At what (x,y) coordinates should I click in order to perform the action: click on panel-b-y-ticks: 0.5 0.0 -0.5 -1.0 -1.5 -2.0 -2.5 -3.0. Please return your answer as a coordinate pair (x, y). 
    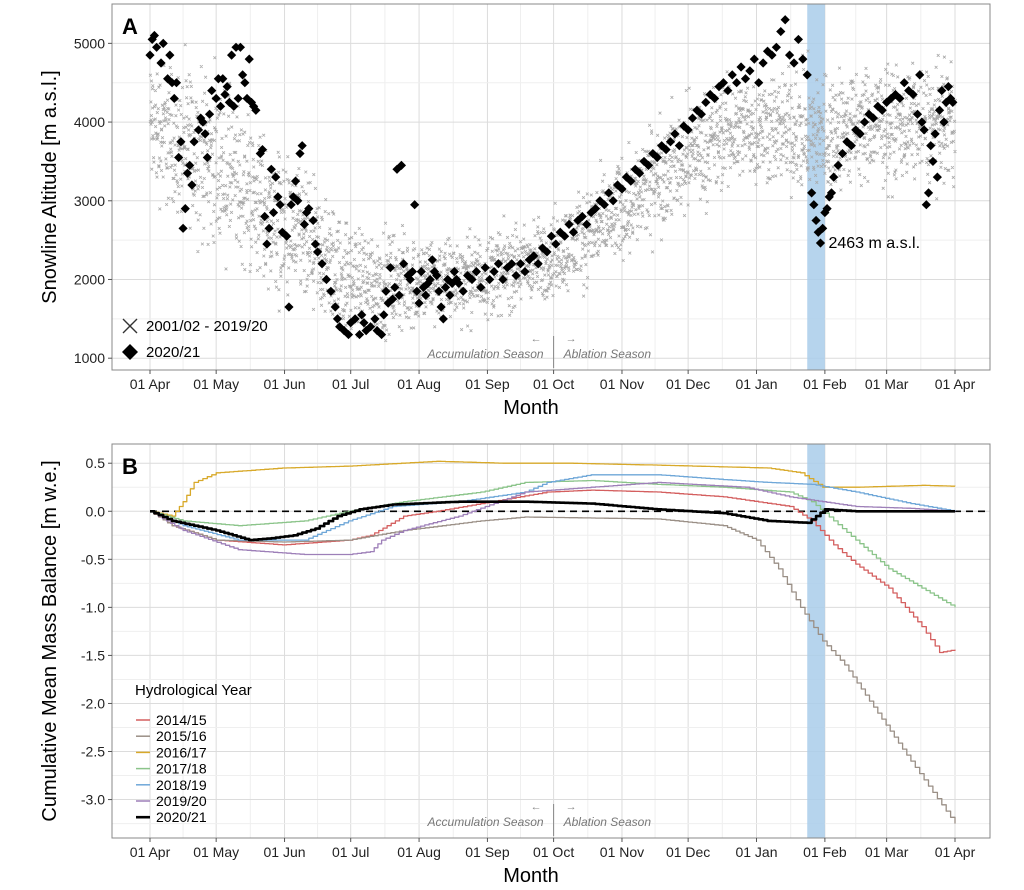
    Looking at the image, I should click on (96, 631).